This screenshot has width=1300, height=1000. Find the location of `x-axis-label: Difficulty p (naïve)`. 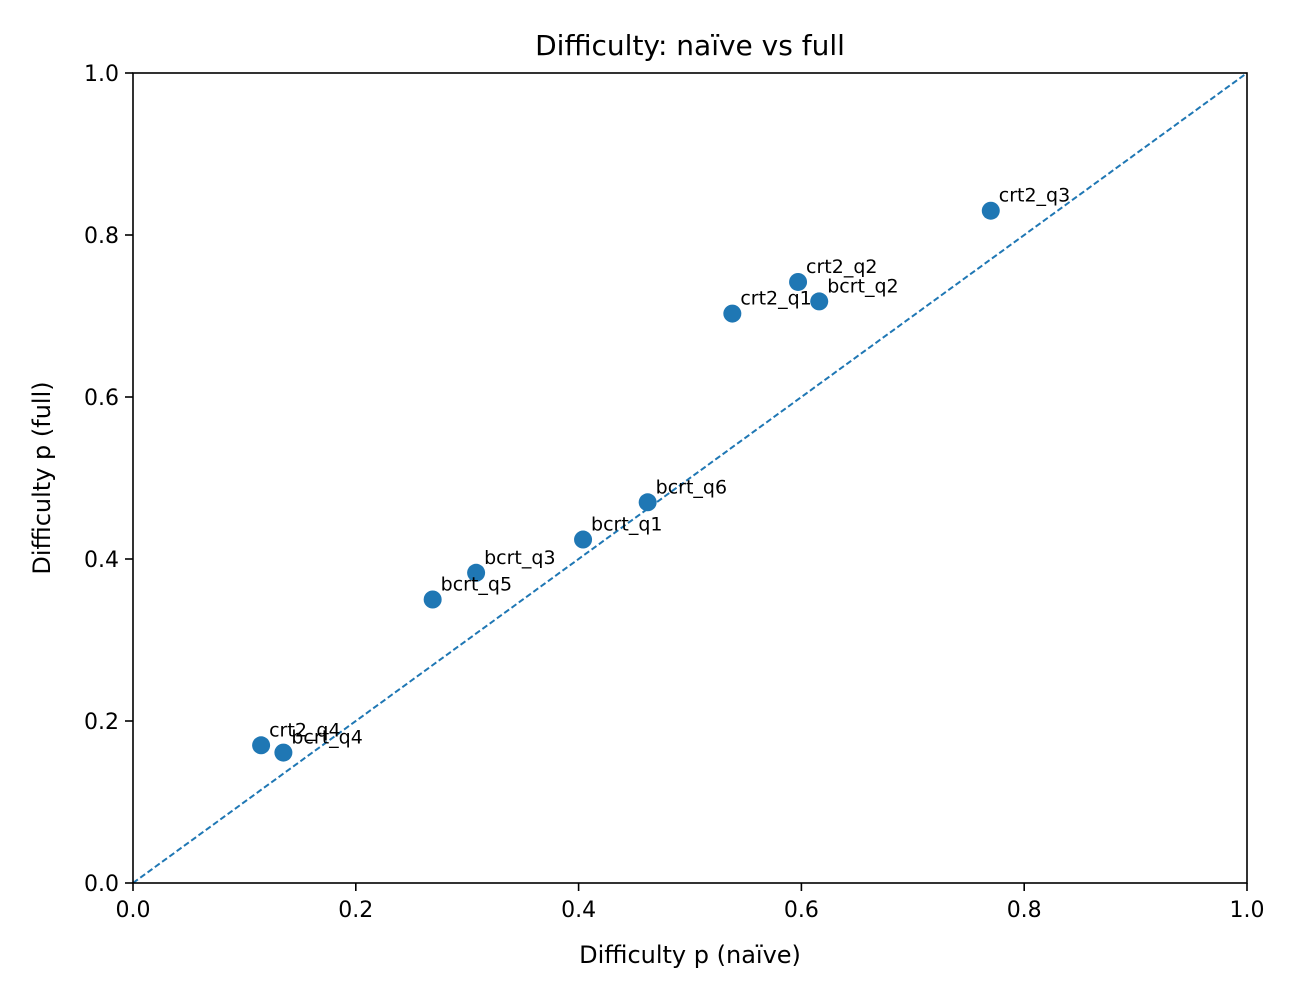

x-axis-label: Difficulty p (naïve) is located at coordinates (690, 955).